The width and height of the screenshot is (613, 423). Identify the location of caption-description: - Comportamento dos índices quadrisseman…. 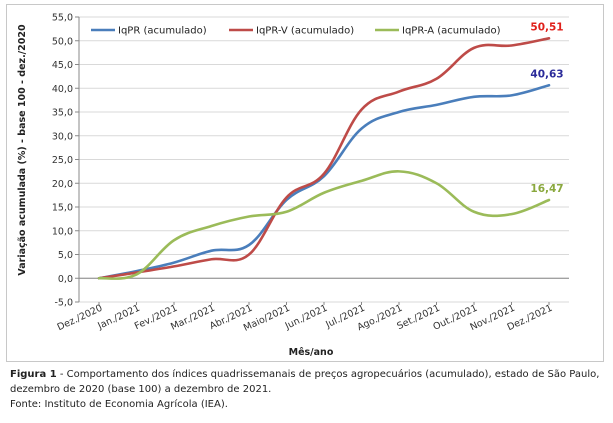
(305, 382).